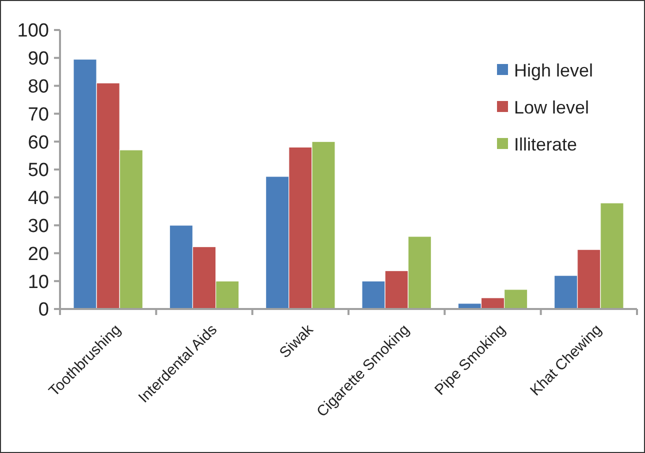  I want to click on y-tick-label: 60, so click(38, 143).